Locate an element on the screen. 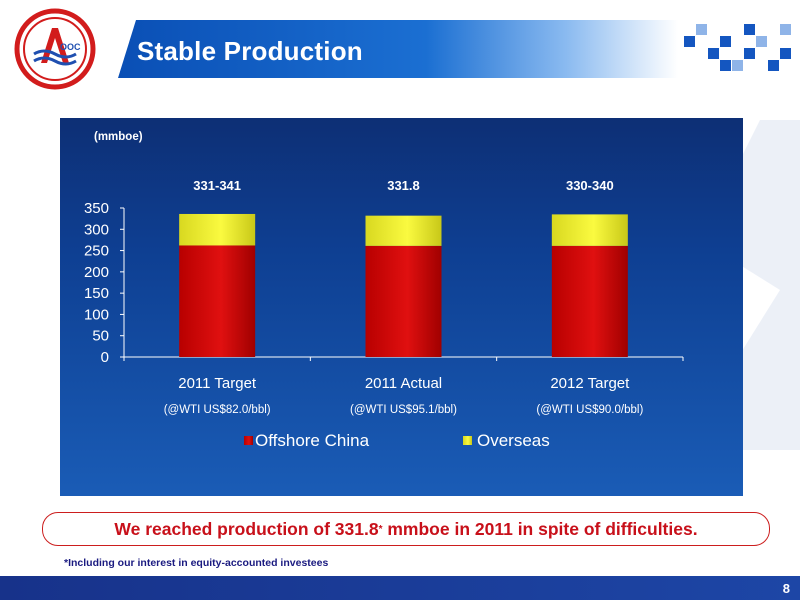 This screenshot has width=800, height=600. x-category-sublabel: (@WTI US$95.1/bbl) is located at coordinates (403, 410).